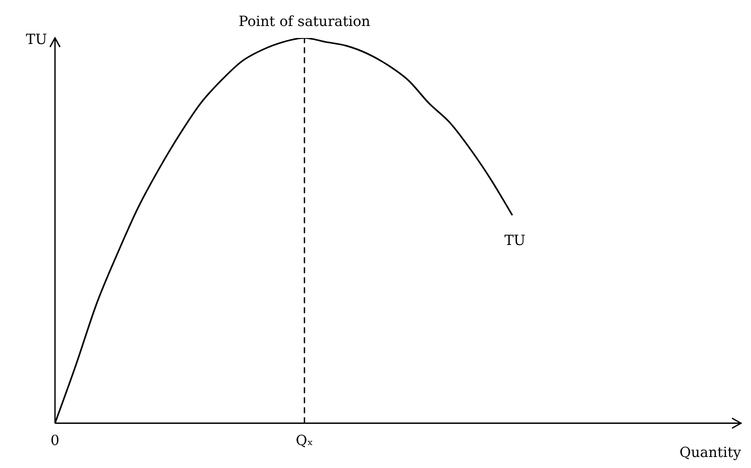 This screenshot has width=751, height=468. Describe the element at coordinates (711, 453) in the screenshot. I see `x-axis-title: Quantity` at that location.